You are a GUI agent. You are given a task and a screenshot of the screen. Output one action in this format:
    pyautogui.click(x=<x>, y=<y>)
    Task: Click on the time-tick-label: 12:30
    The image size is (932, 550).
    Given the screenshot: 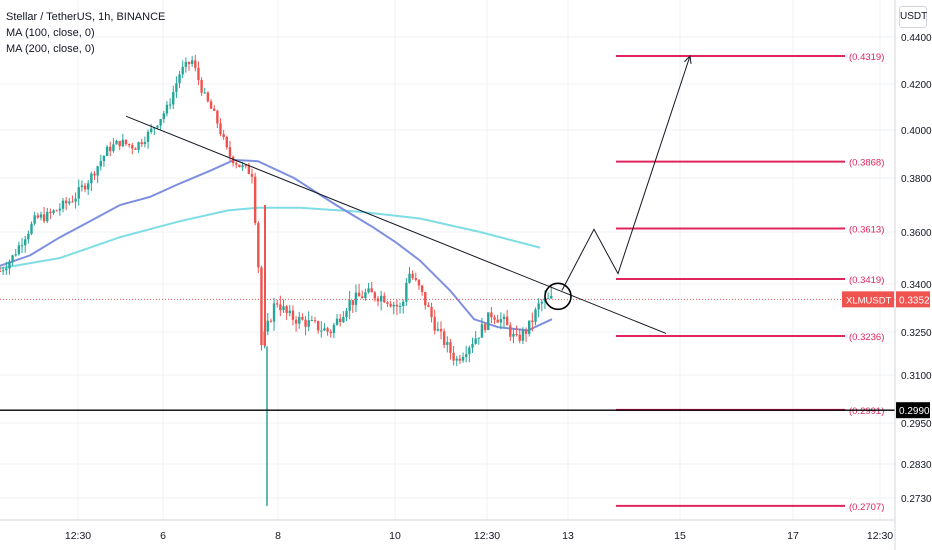 What is the action you would take?
    pyautogui.click(x=78, y=536)
    